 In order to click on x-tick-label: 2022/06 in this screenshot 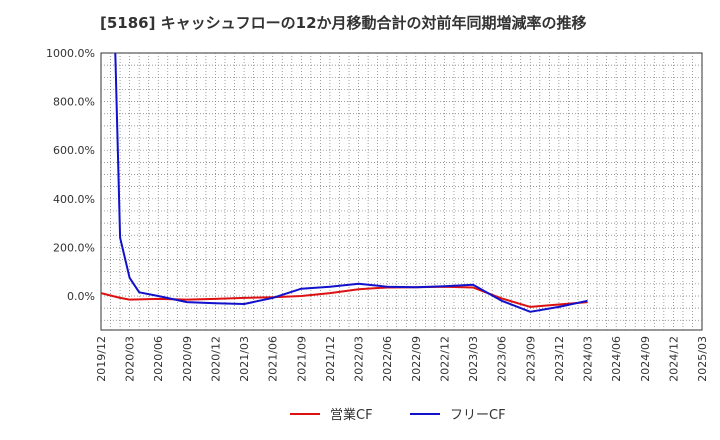, I will do `click(387, 359)`.